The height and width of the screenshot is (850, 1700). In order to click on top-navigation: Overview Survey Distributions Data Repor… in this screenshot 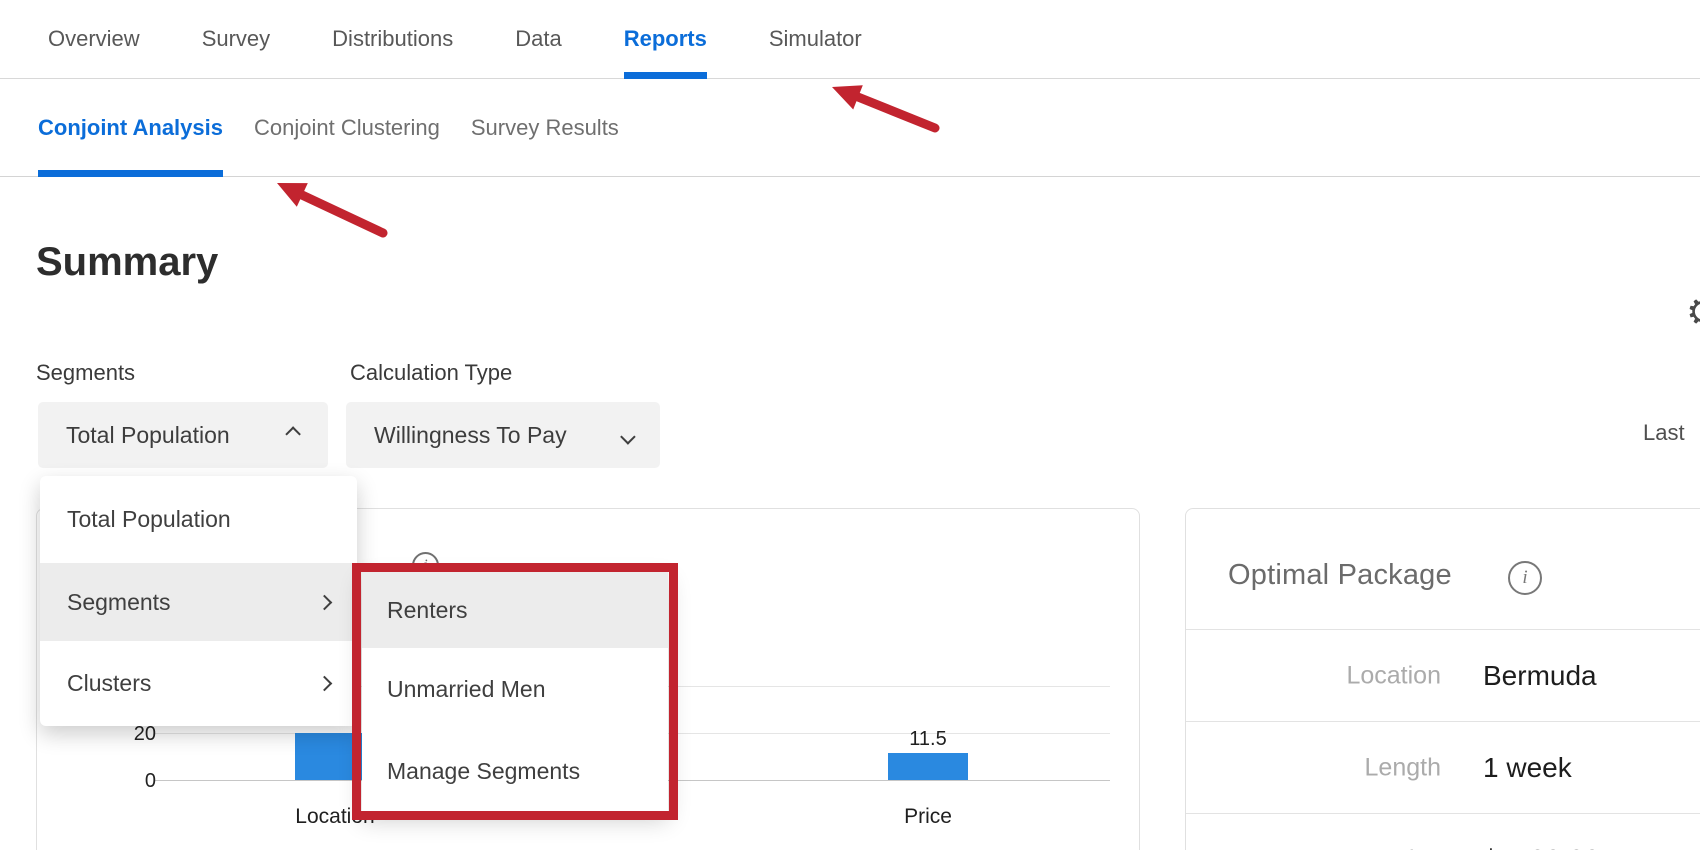, I will do `click(850, 39)`.